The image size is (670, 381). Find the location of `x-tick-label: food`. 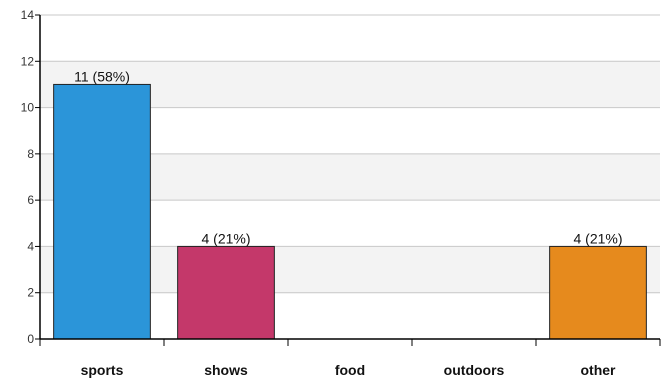

x-tick-label: food is located at coordinates (350, 370).